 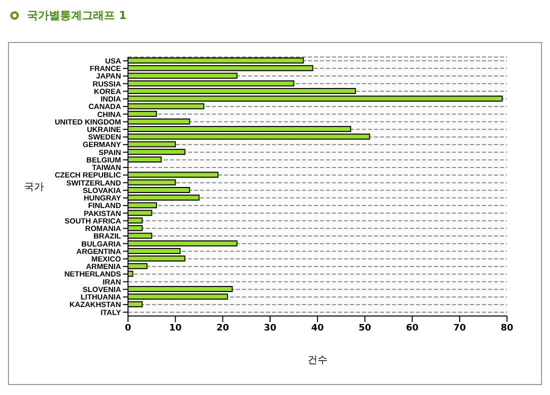 What do you see at coordinates (365, 328) in the screenshot?
I see `x-tick-label: 50` at bounding box center [365, 328].